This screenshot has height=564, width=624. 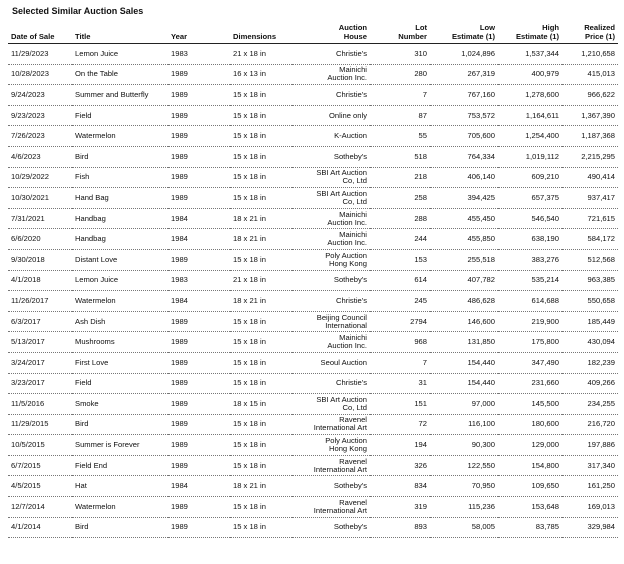 What do you see at coordinates (40, 198) in the screenshot?
I see `table-cell: 10/30/2021` at bounding box center [40, 198].